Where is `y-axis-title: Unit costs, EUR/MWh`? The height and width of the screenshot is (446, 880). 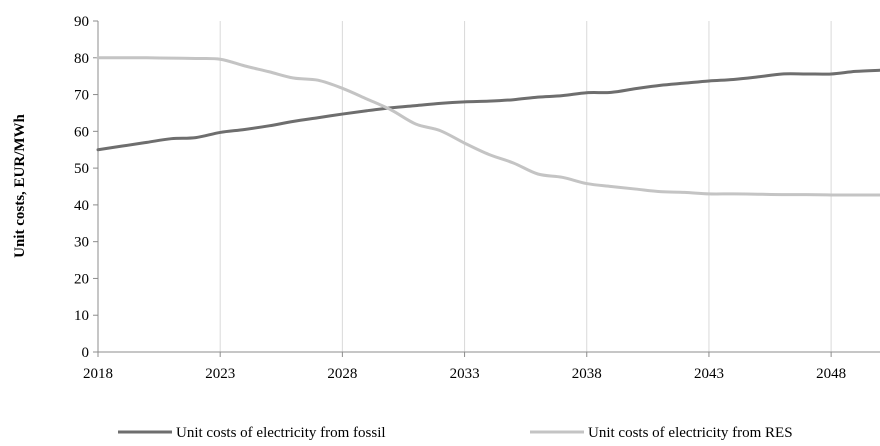 y-axis-title: Unit costs, EUR/MWh is located at coordinates (20, 185).